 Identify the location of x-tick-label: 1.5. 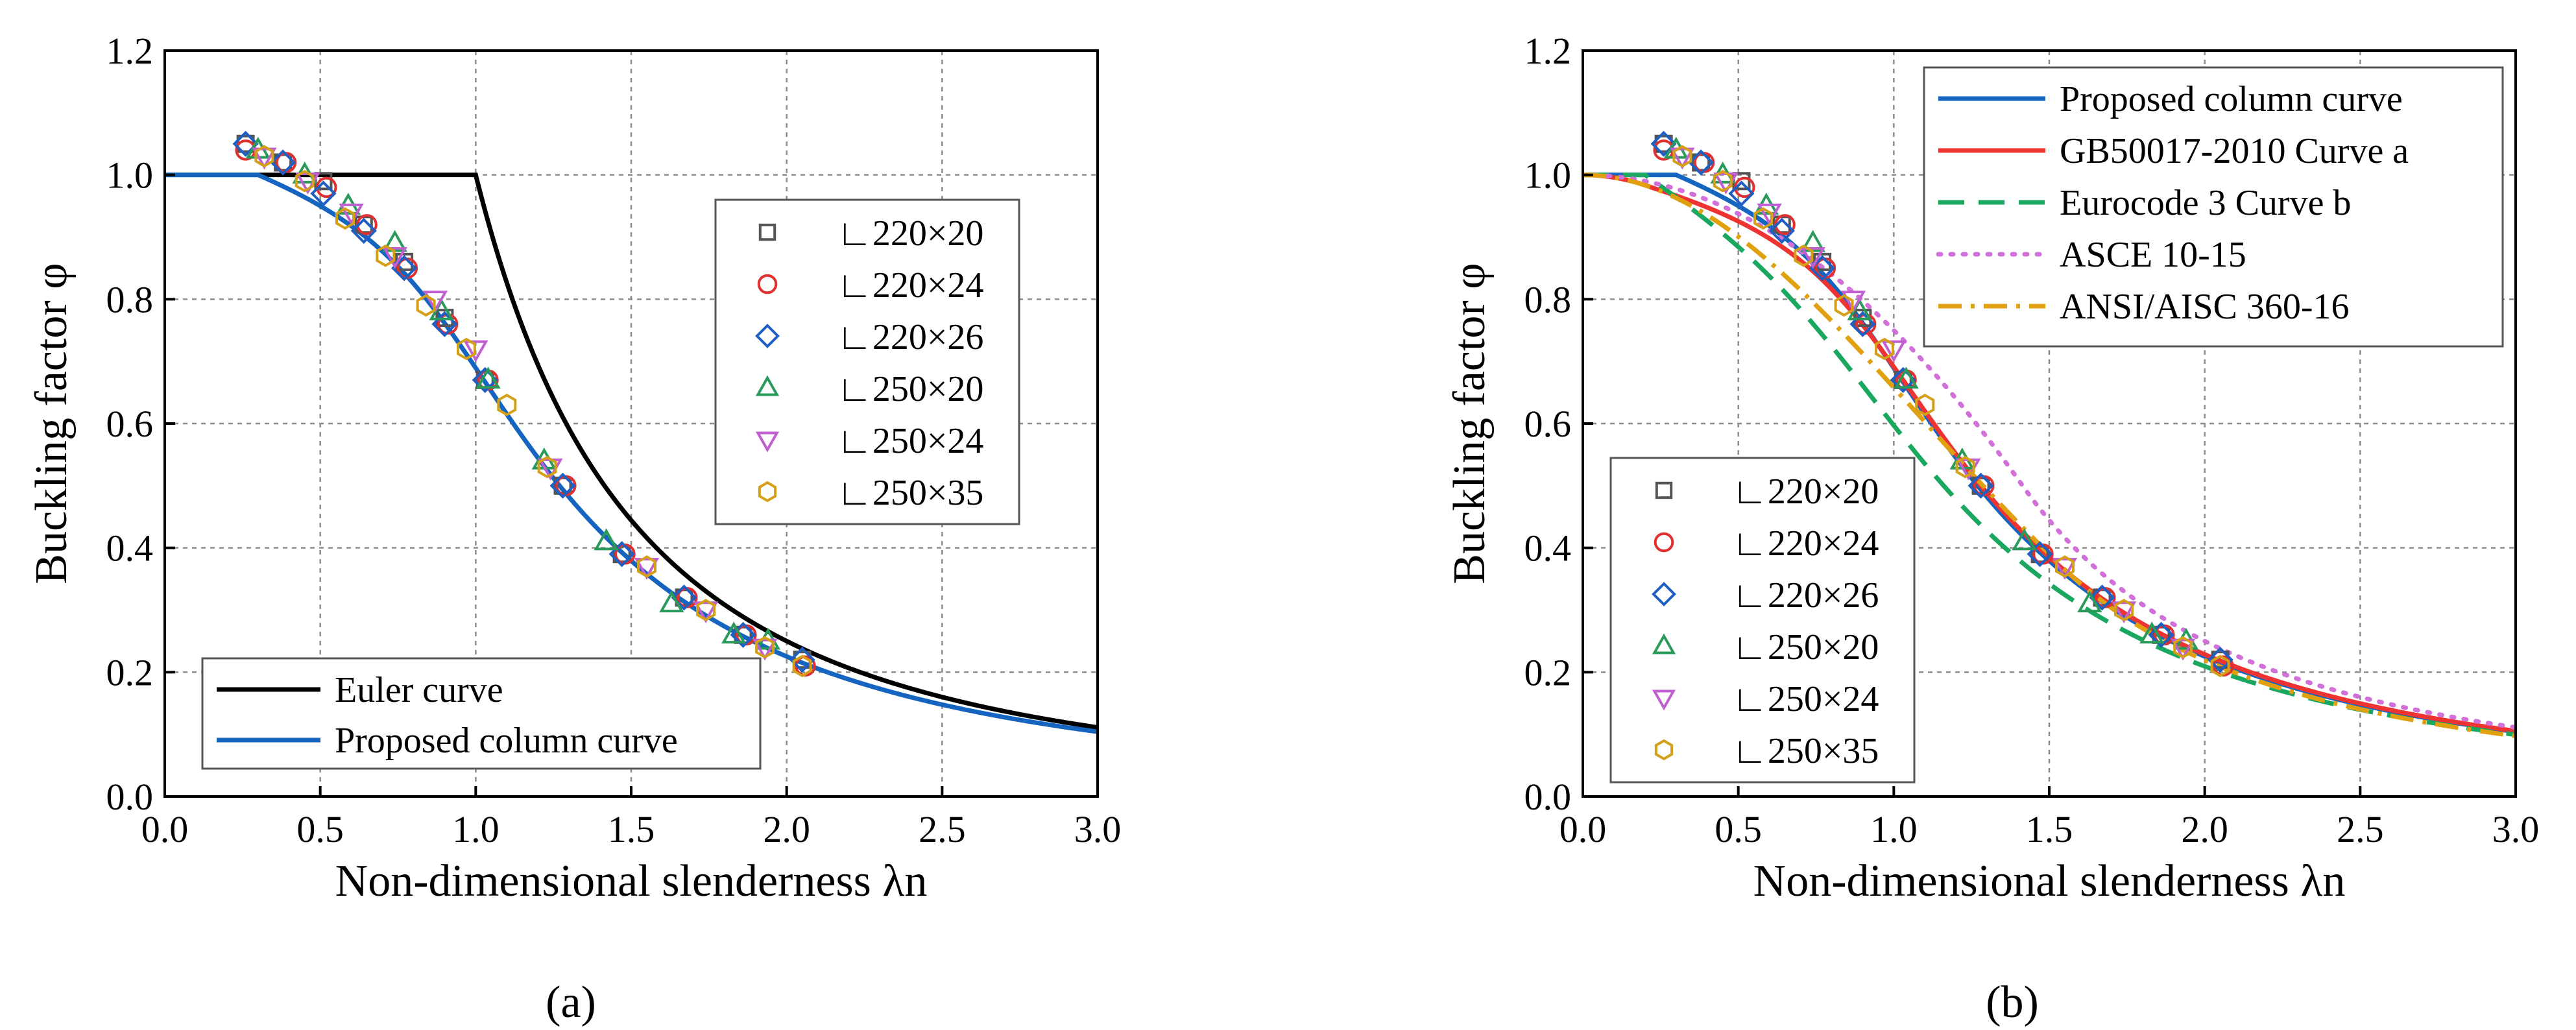
(2049, 829).